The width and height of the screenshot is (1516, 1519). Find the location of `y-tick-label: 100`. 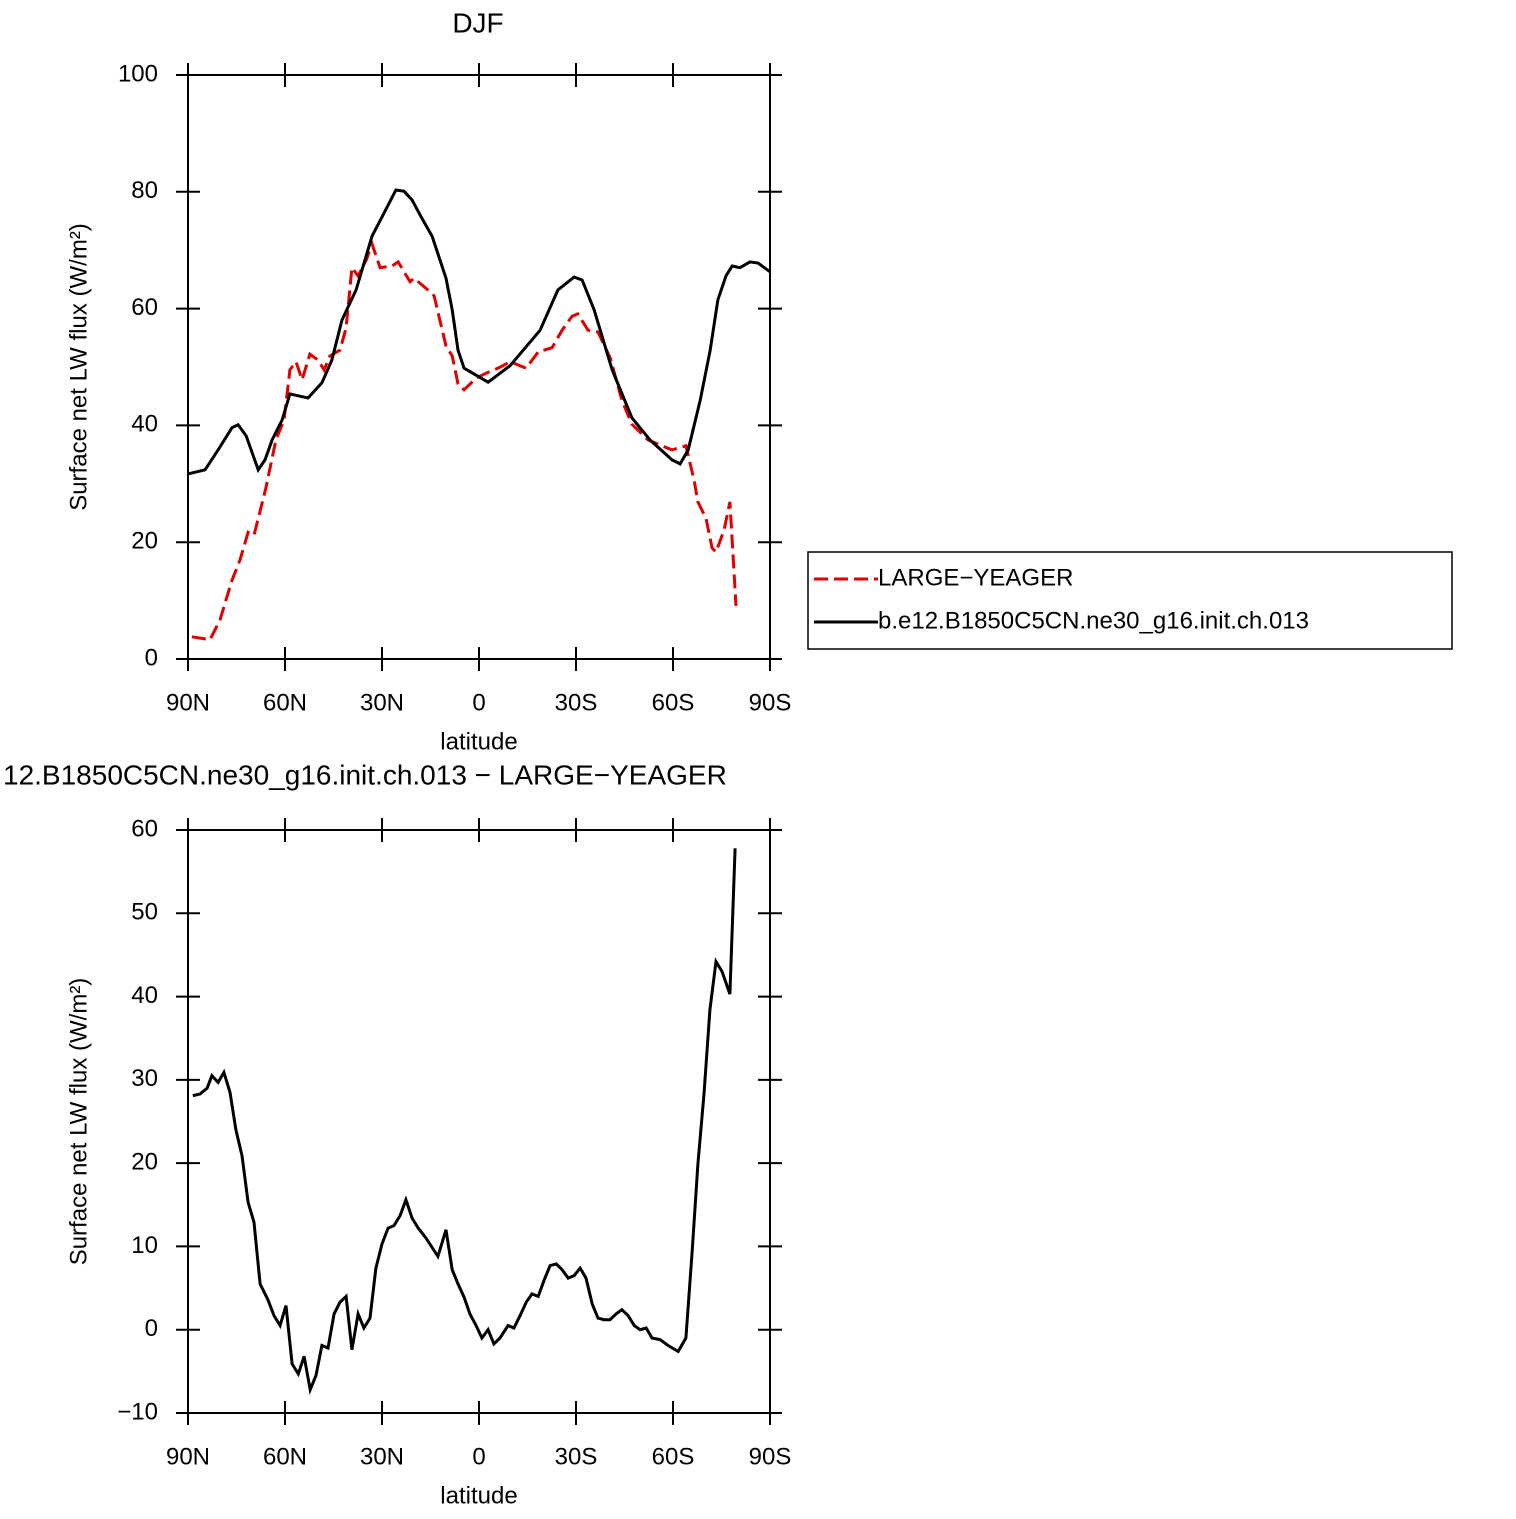

y-tick-label: 100 is located at coordinates (138, 73).